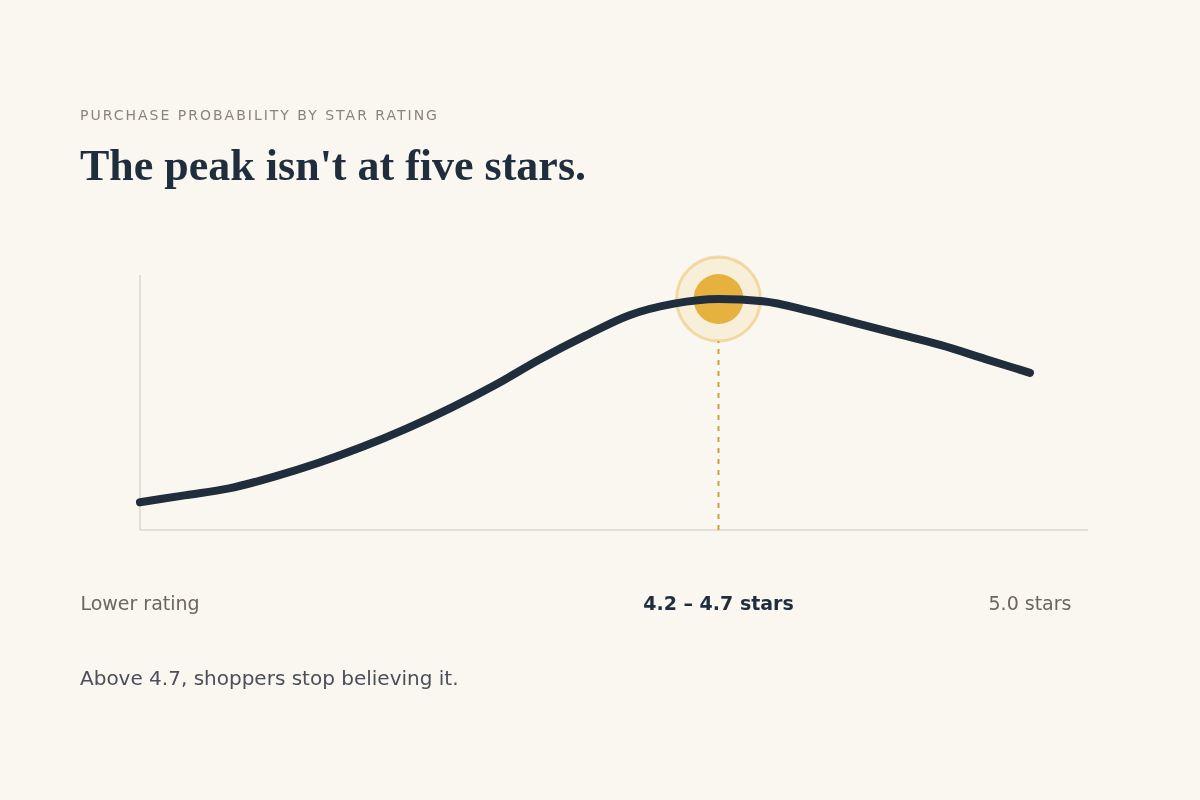  What do you see at coordinates (718, 603) in the screenshot?
I see `x-tick-label: 4.2 – 4.7 stars` at bounding box center [718, 603].